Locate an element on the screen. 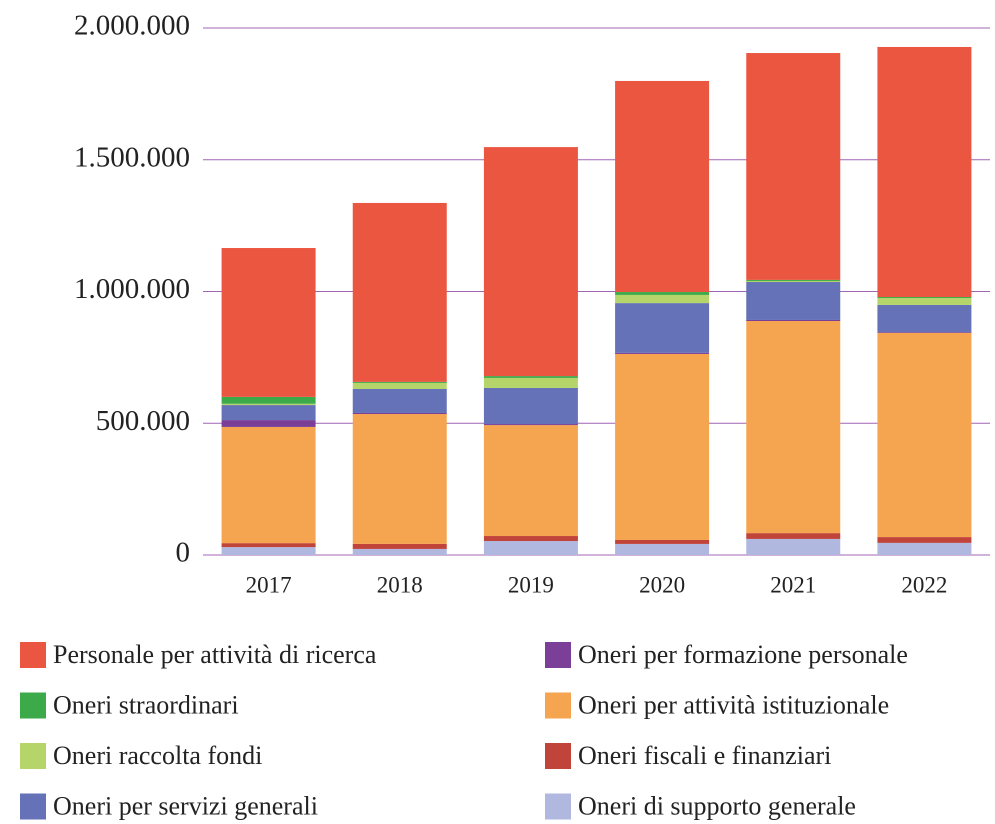 This screenshot has height=824, width=995. x-tick-label: 2021 is located at coordinates (793, 584).